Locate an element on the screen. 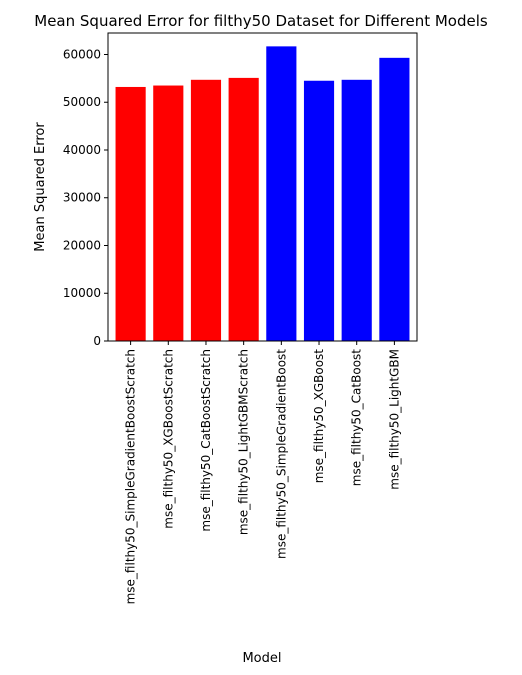  y-axis: 0 10000 20000 30000 40000 50000 60000 is located at coordinates (85, 197).